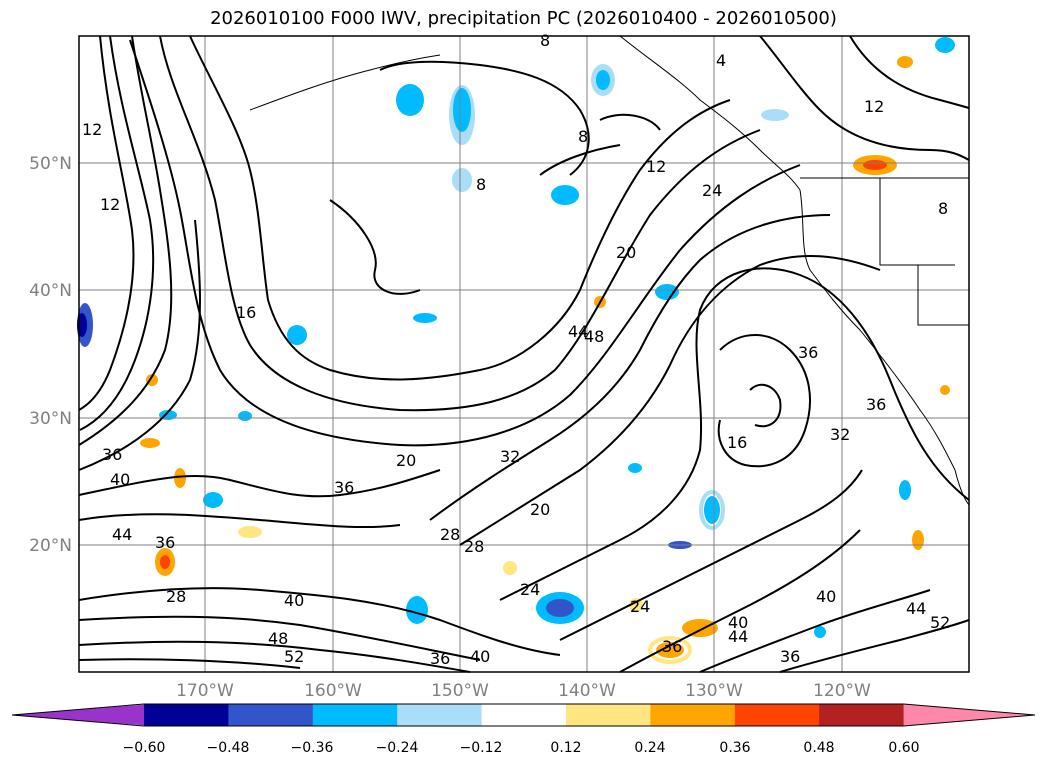 The image size is (1047, 765). What do you see at coordinates (397, 748) in the screenshot?
I see `colorbar-tick-label: −0.24` at bounding box center [397, 748].